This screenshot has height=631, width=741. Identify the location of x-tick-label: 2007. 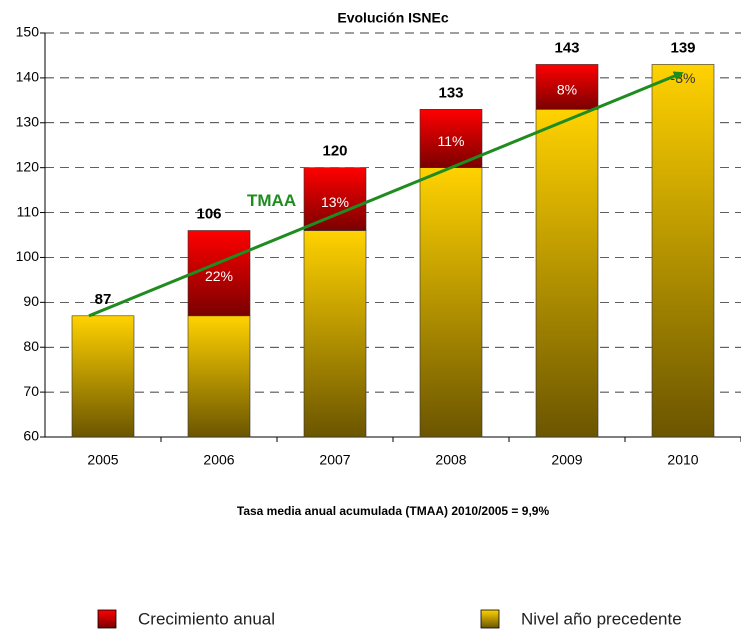
(334, 460).